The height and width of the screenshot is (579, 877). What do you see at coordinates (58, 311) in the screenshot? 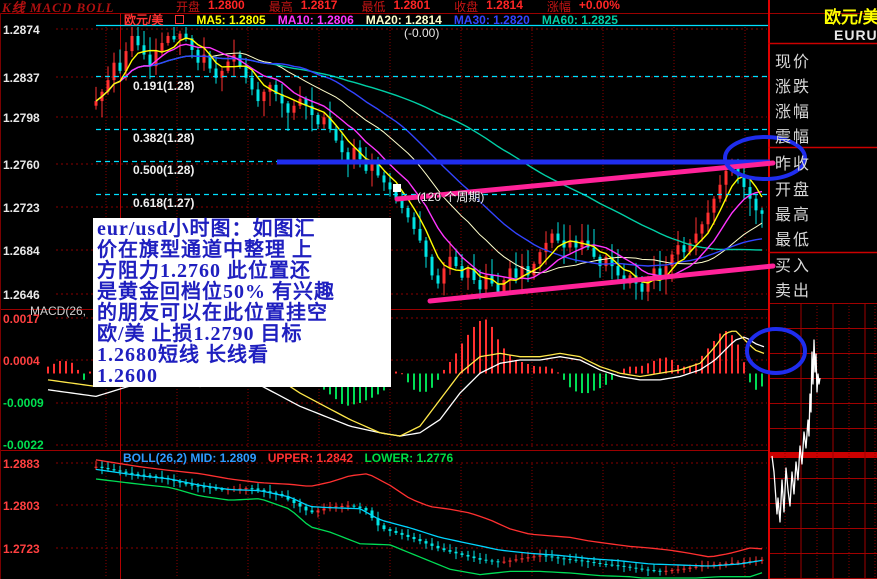
I see `macd-indicator-label: MACD(26,` at bounding box center [58, 311].